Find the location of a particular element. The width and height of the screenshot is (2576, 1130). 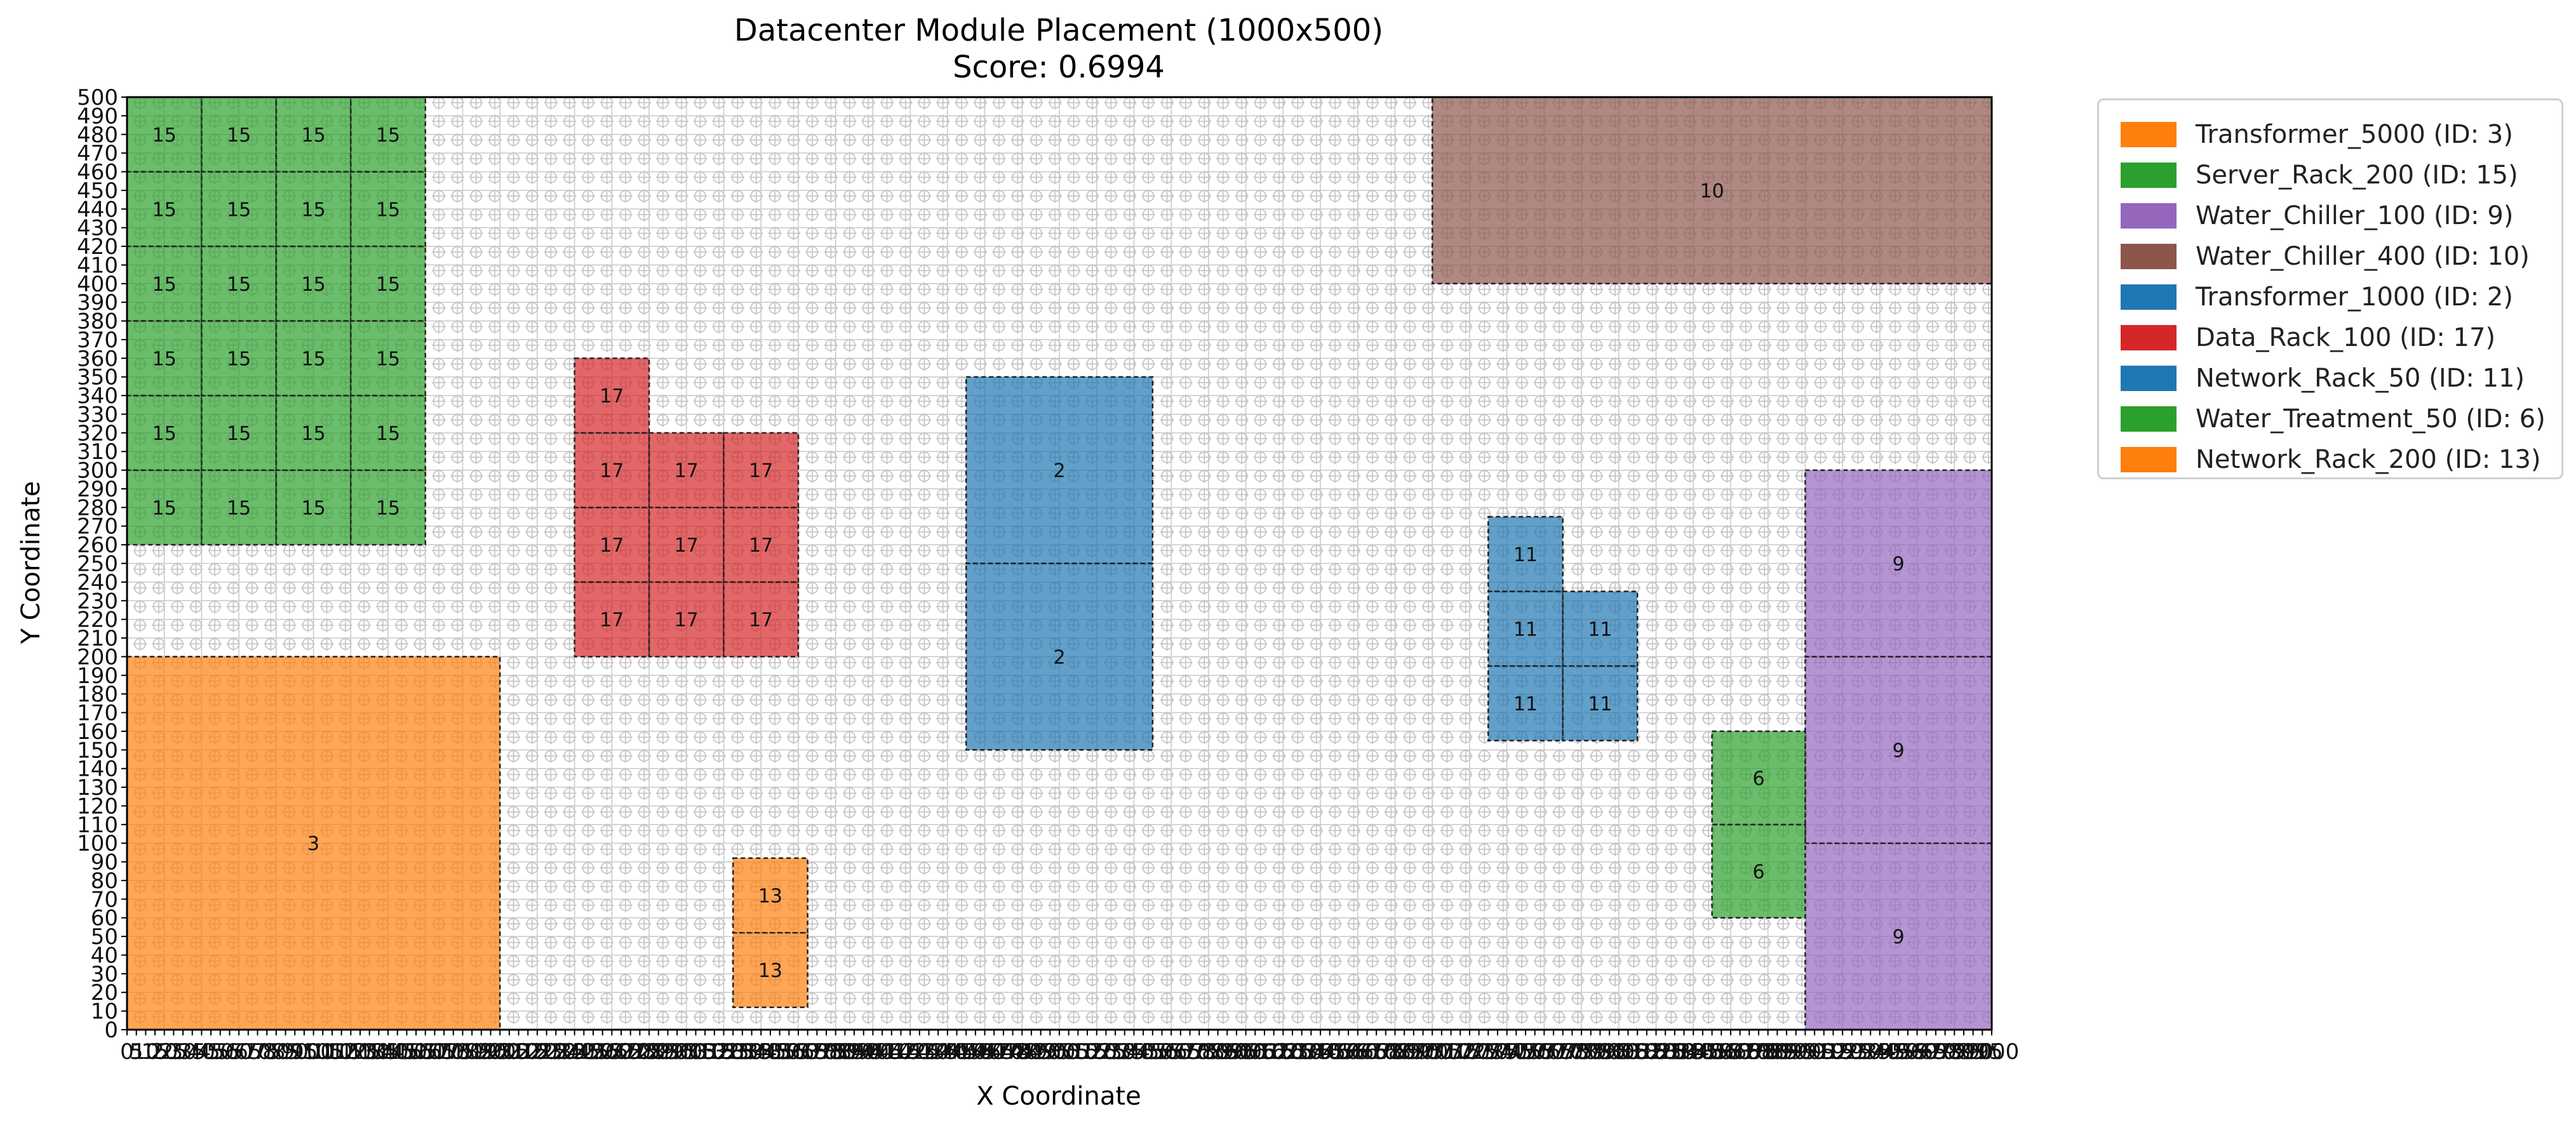

x-tick-label: 780 is located at coordinates (1581, 1052).